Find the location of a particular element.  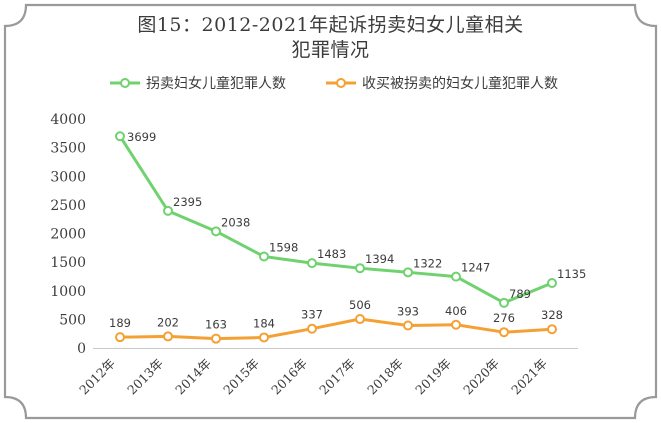

legend-item-series-2: 收买被拐卖的妇女儿童犯罪人数 is located at coordinates (442, 83).